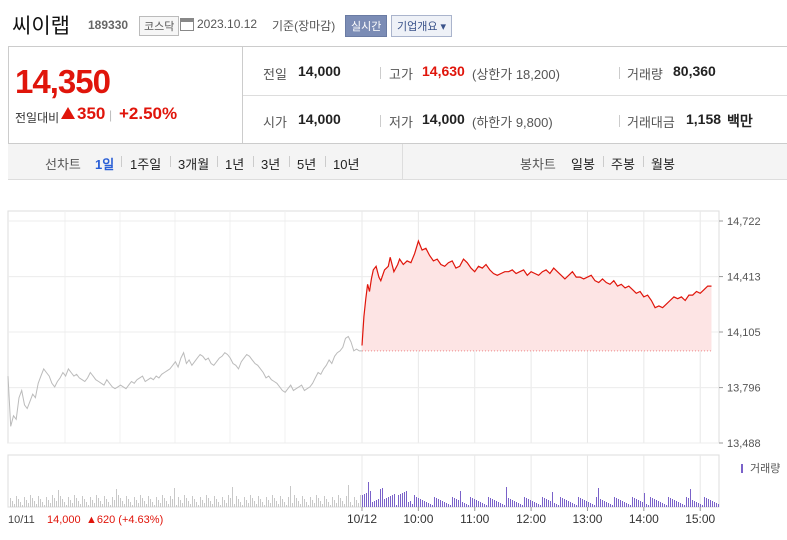  I want to click on tab-3y: 3년, so click(271, 164).